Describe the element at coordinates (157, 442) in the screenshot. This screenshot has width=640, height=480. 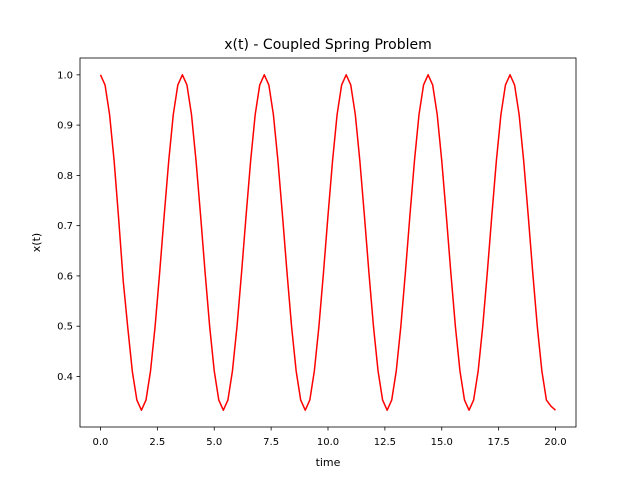
I see `x-tick-label: 2.5` at that location.